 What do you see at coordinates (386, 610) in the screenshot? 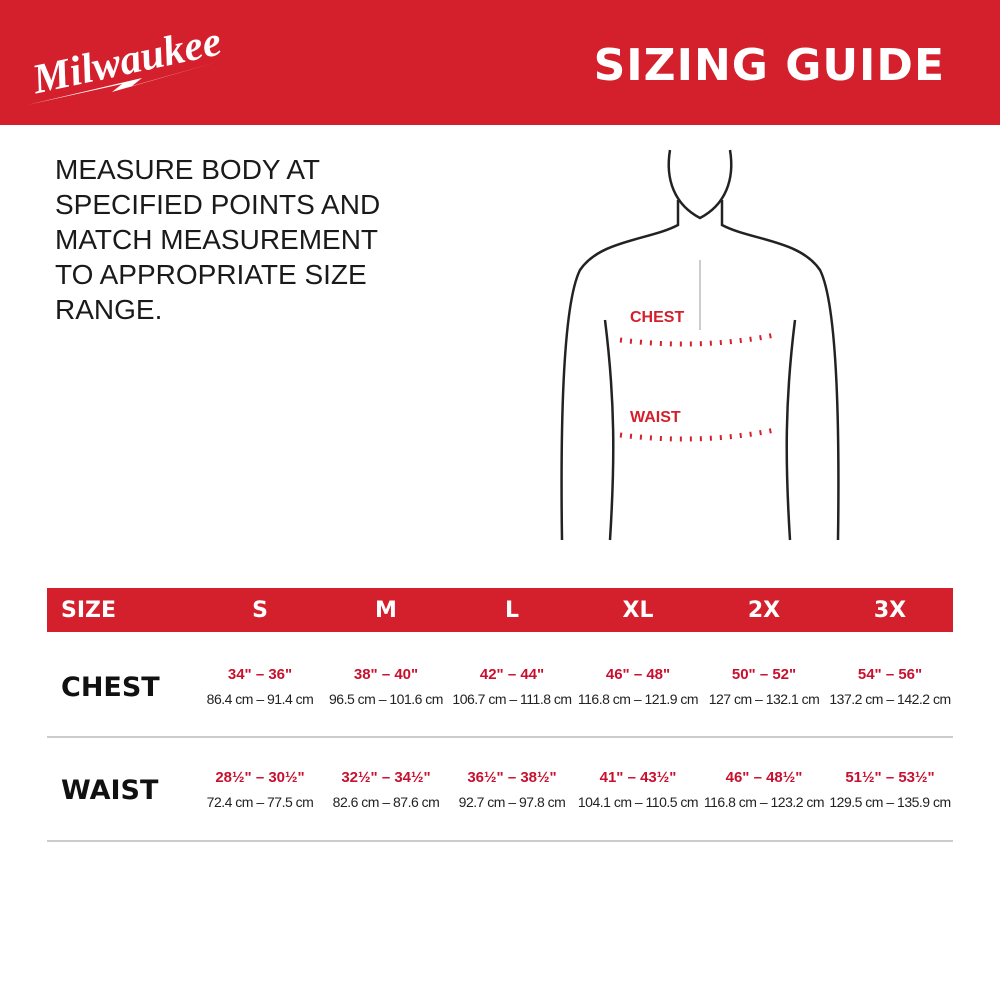
I see `header-m: M` at bounding box center [386, 610].